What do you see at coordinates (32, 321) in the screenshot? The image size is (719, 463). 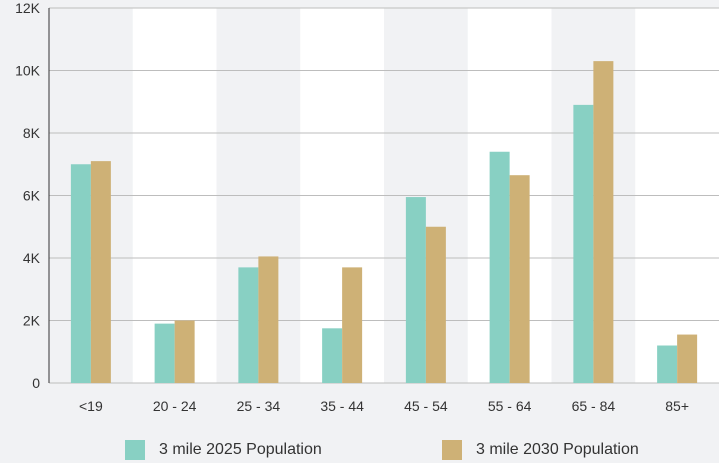 I see `y-tick-label: 2K` at bounding box center [32, 321].